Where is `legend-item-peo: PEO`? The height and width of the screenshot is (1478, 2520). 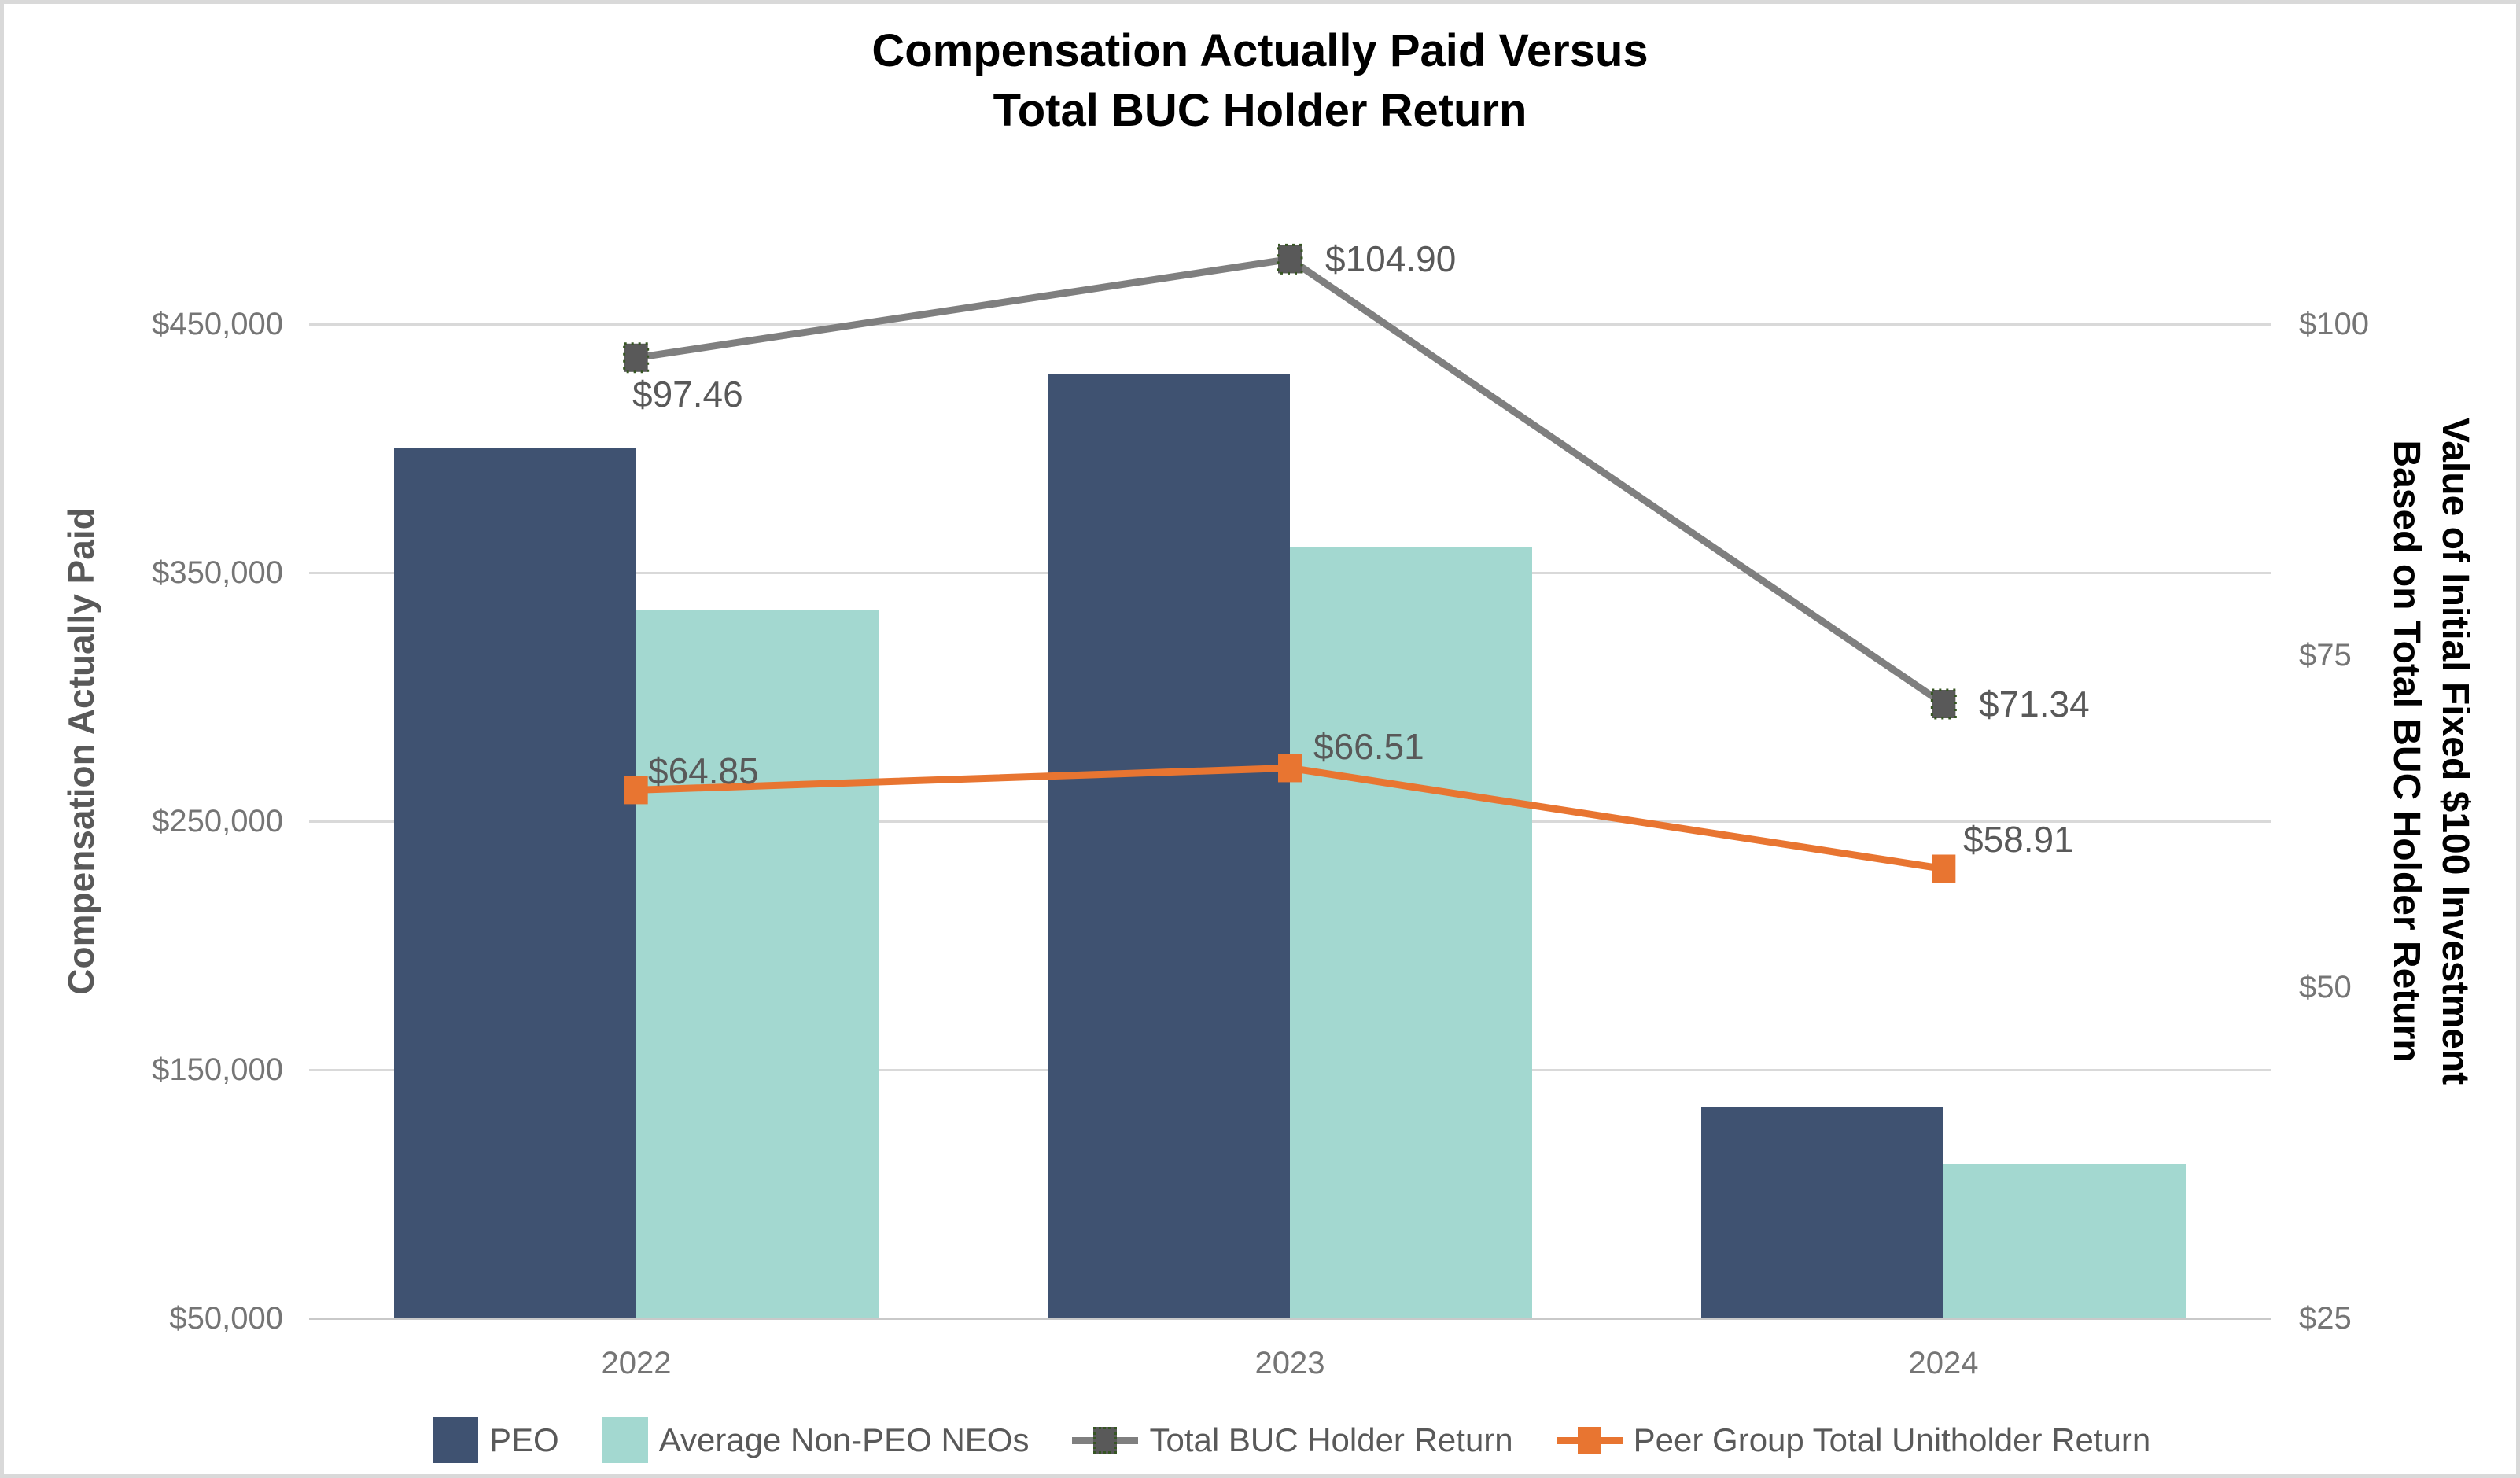
legend-item-peo: PEO is located at coordinates (496, 1440).